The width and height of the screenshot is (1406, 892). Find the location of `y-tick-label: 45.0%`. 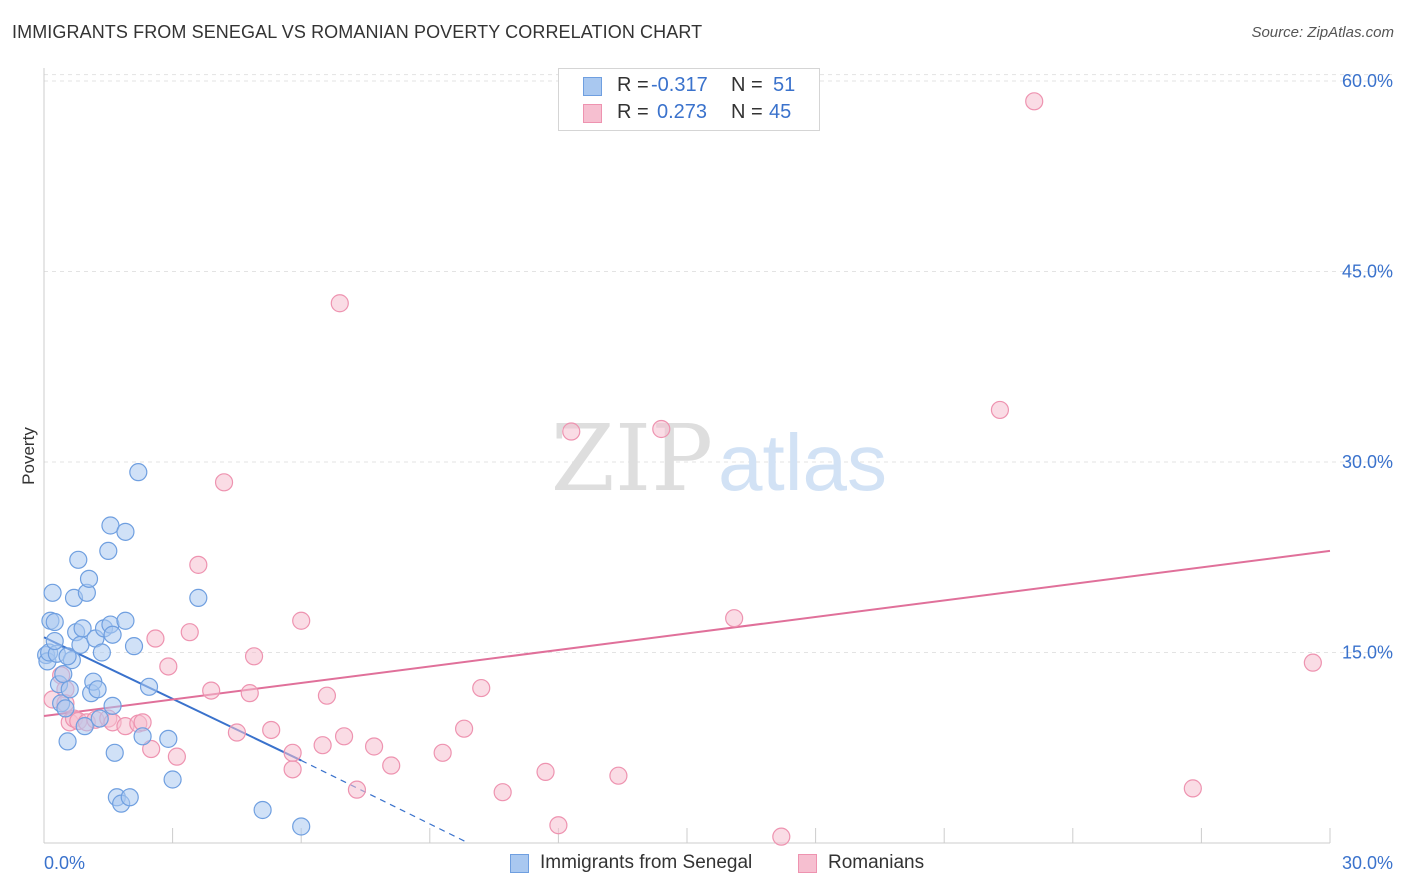

y-tick-label: 45.0% is located at coordinates (1367, 272).